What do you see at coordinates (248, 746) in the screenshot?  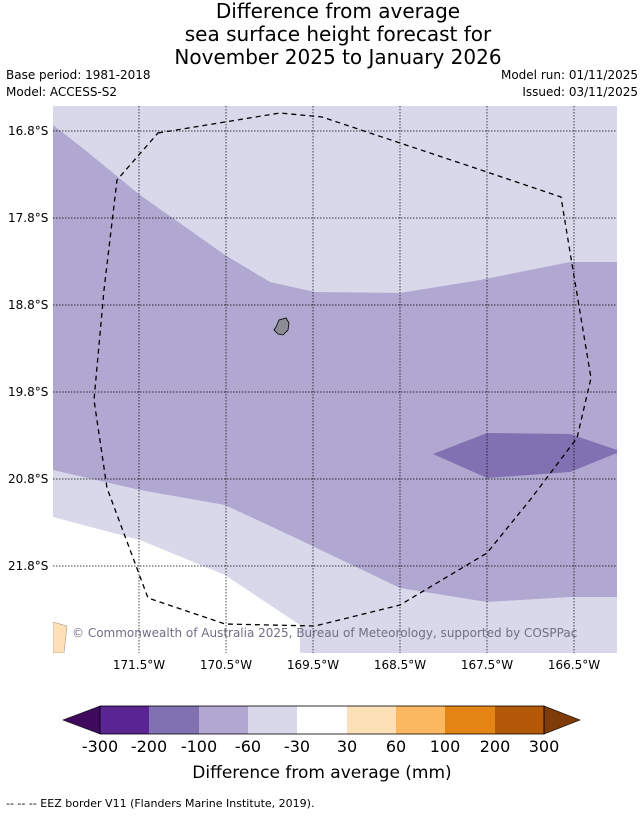 I see `colorbar-tick-minus-60: -60` at bounding box center [248, 746].